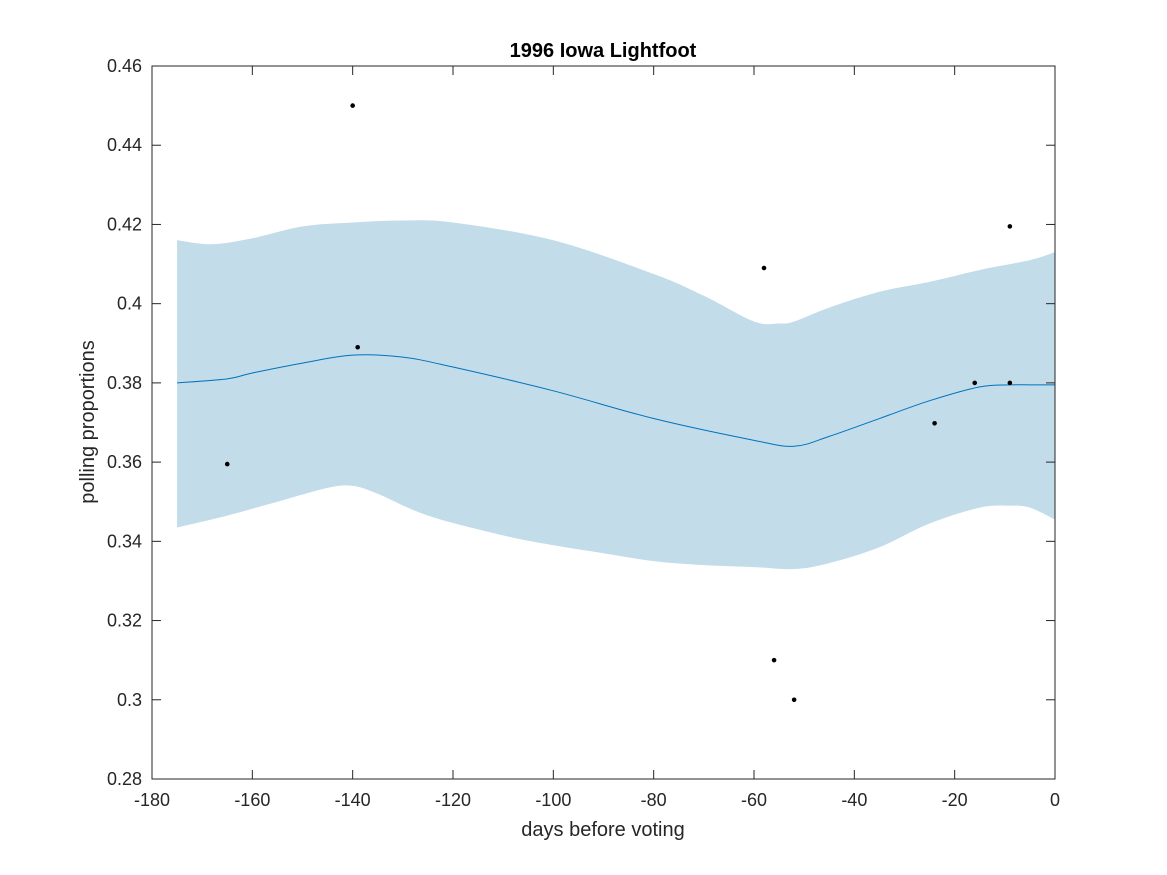  Describe the element at coordinates (553, 800) in the screenshot. I see `x-tick-label: -100` at that location.